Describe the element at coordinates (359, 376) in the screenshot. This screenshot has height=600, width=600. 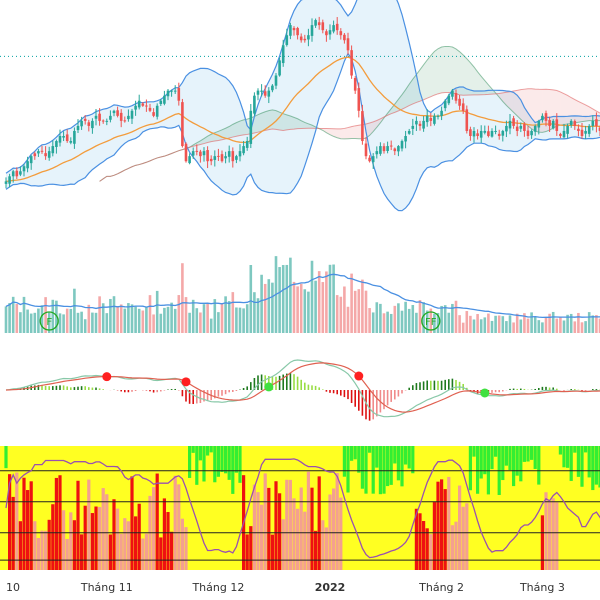
I see `macd-sell-marker` at that location.